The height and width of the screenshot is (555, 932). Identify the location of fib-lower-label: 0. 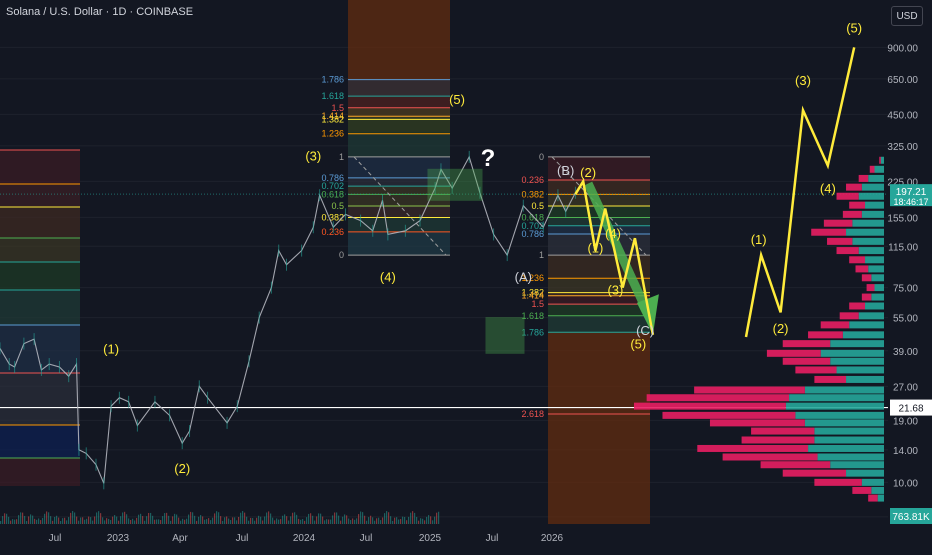
(541, 157).